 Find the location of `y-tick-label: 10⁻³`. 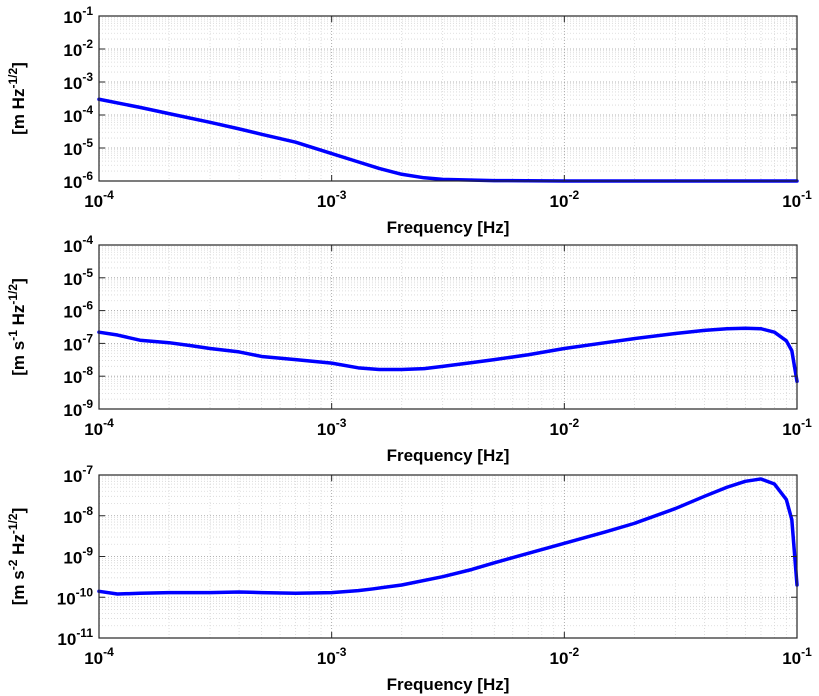

y-tick-label: 10⁻³ is located at coordinates (78, 81).